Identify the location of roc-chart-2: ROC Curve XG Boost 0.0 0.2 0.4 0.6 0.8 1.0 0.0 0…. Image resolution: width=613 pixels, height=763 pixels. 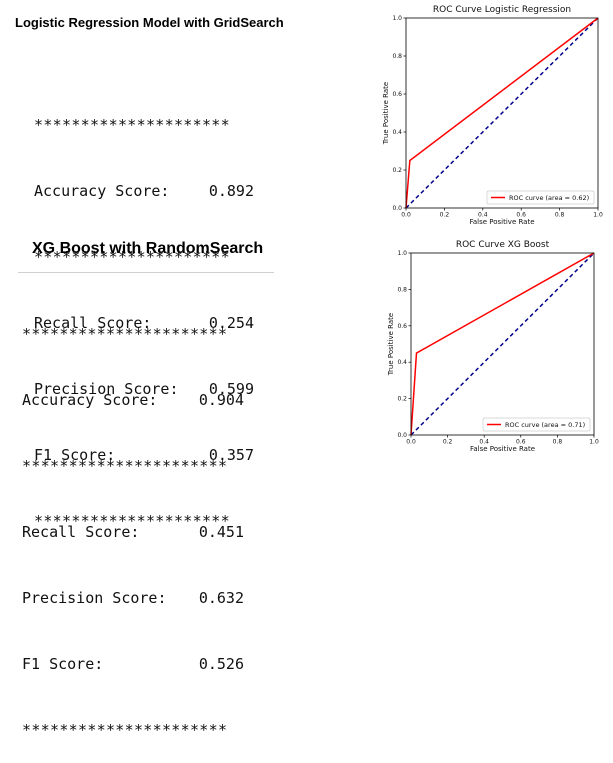
(493, 346).